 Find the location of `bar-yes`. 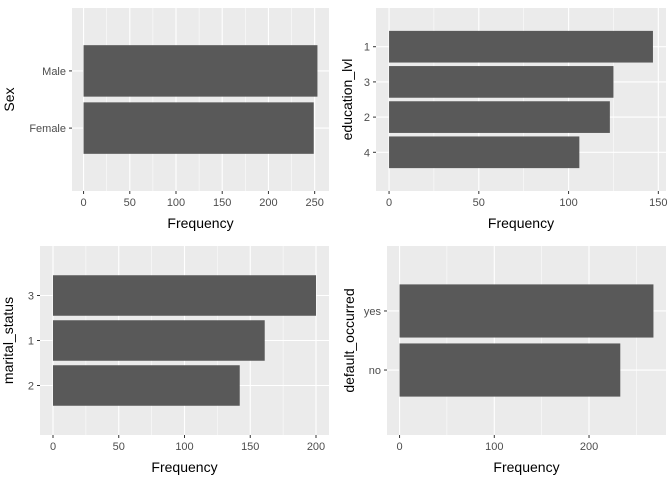

bar-yes is located at coordinates (526, 311).